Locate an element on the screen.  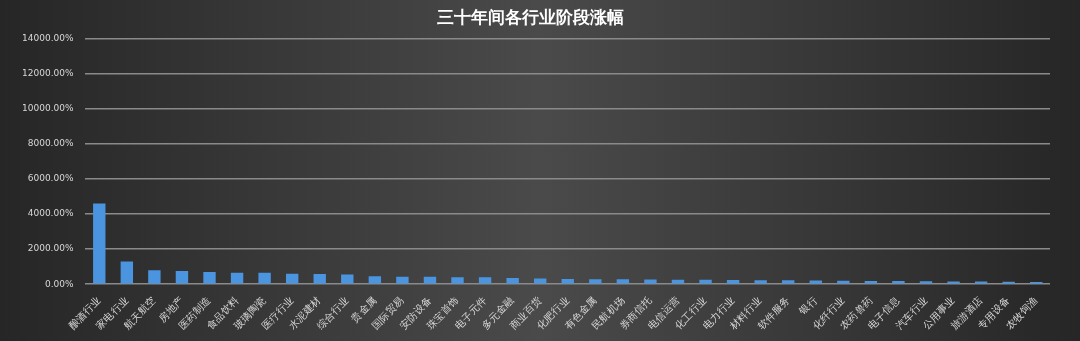
y-tick-label: 4000.00% is located at coordinates (50, 213).